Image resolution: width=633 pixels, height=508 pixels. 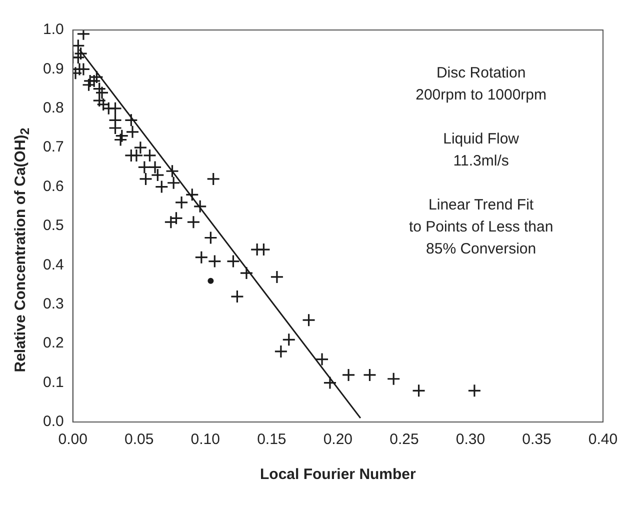 What do you see at coordinates (53, 69) in the screenshot?
I see `y-tick-label: 0.9` at bounding box center [53, 69].